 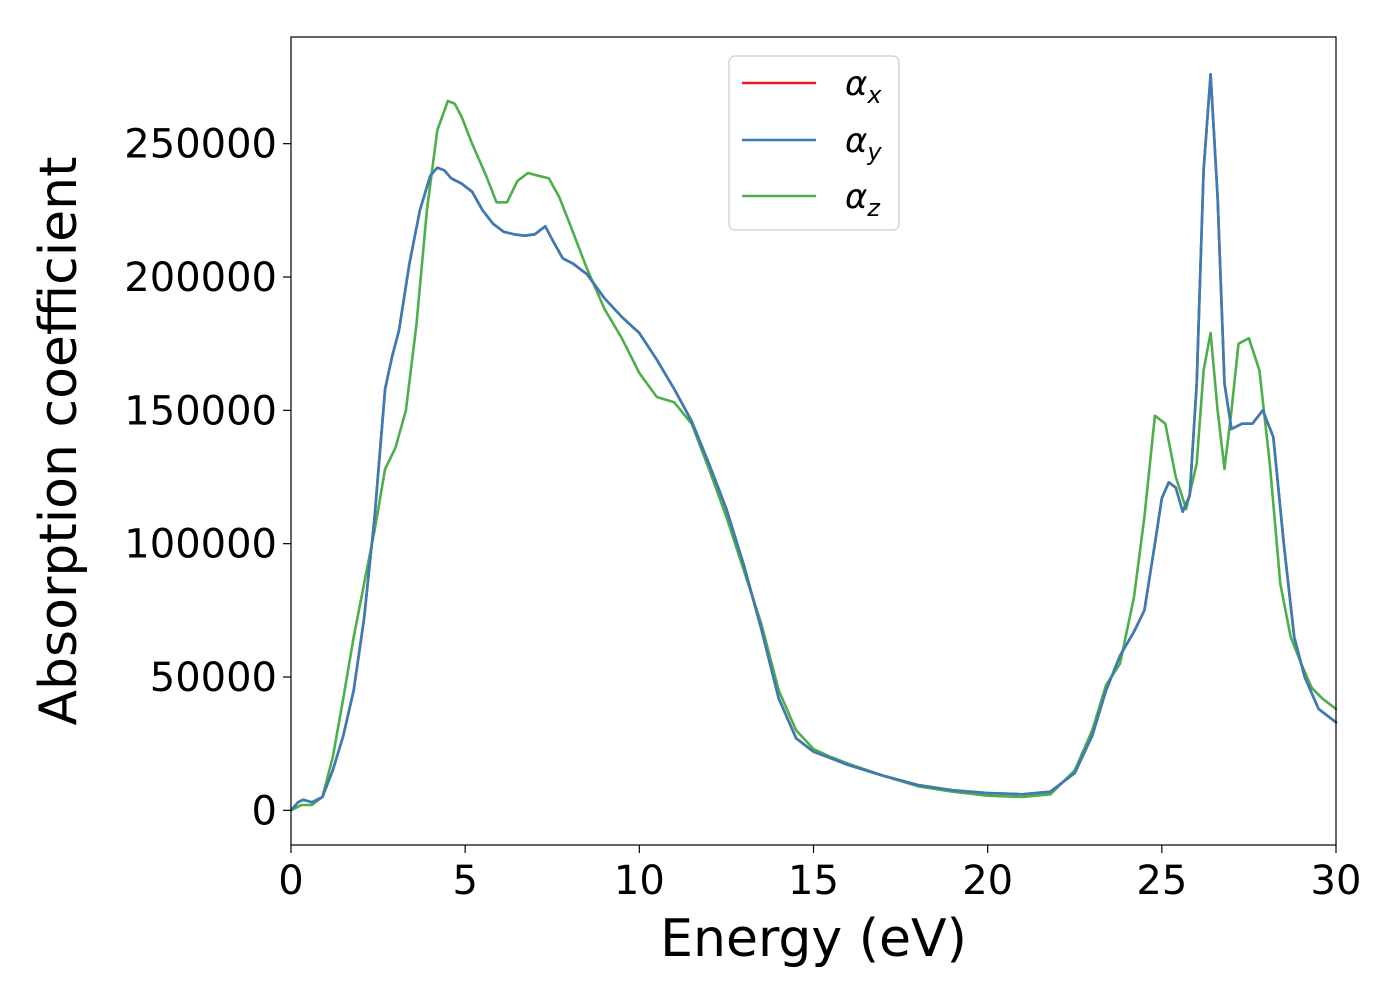 I want to click on y-tick-label: 250000, so click(x=200, y=145).